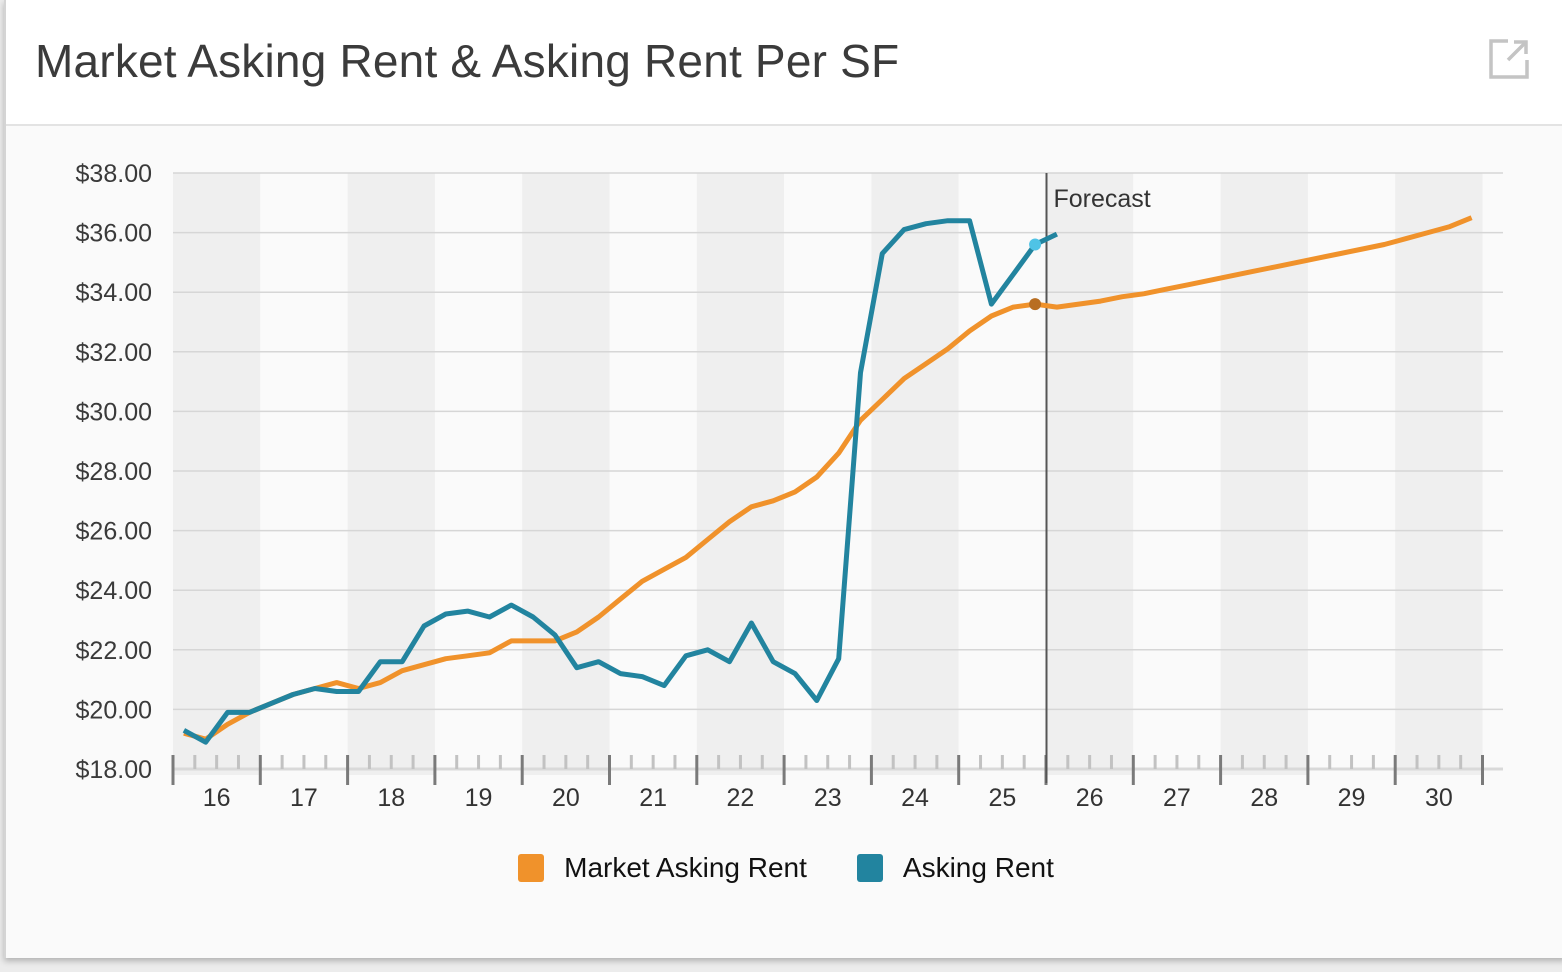  What do you see at coordinates (978, 867) in the screenshot?
I see `legend-label: Asking Rent` at bounding box center [978, 867].